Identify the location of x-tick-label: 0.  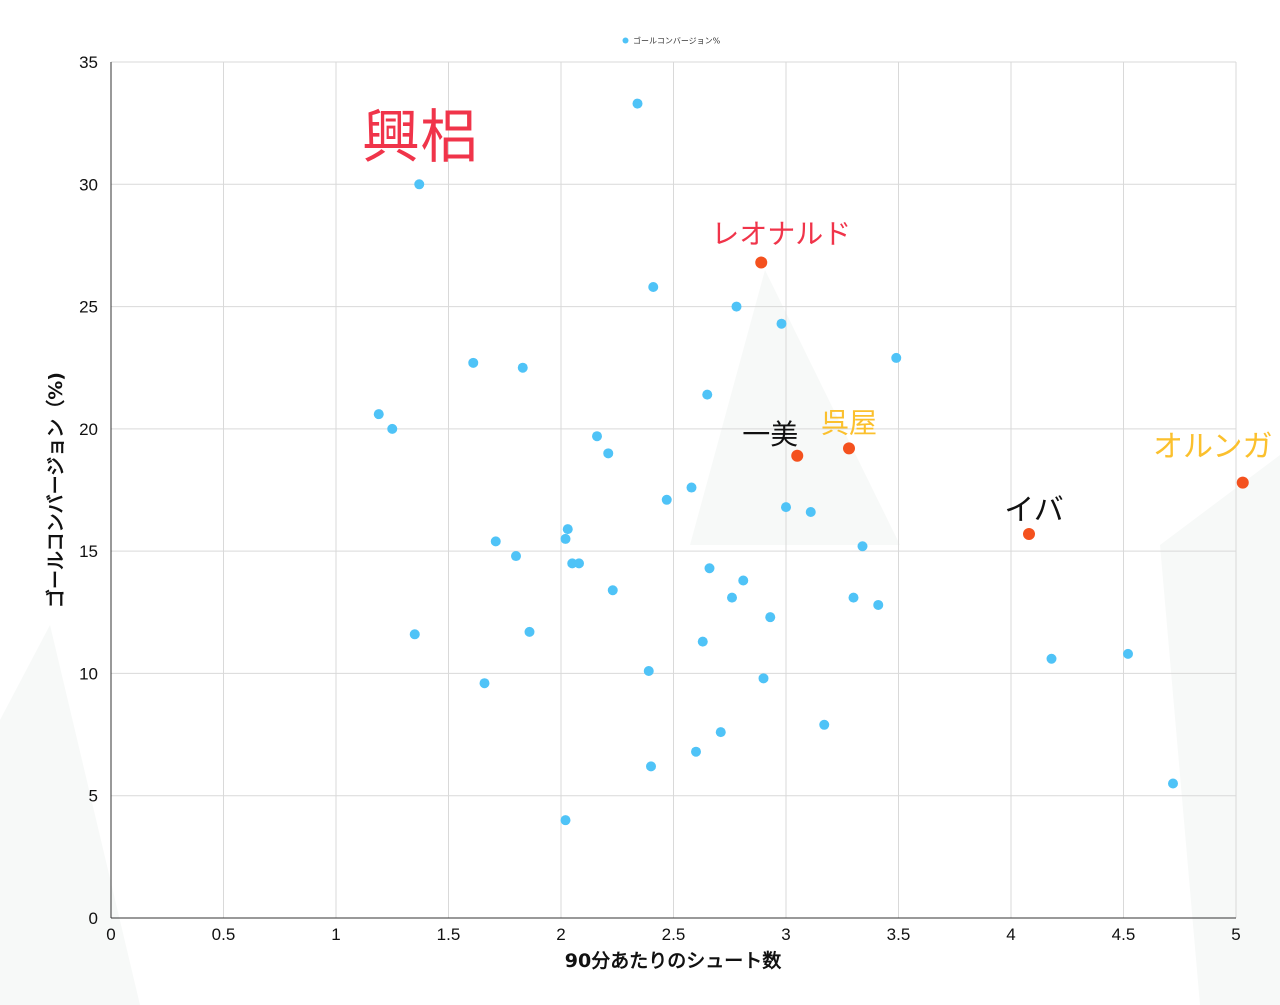
(110, 934).